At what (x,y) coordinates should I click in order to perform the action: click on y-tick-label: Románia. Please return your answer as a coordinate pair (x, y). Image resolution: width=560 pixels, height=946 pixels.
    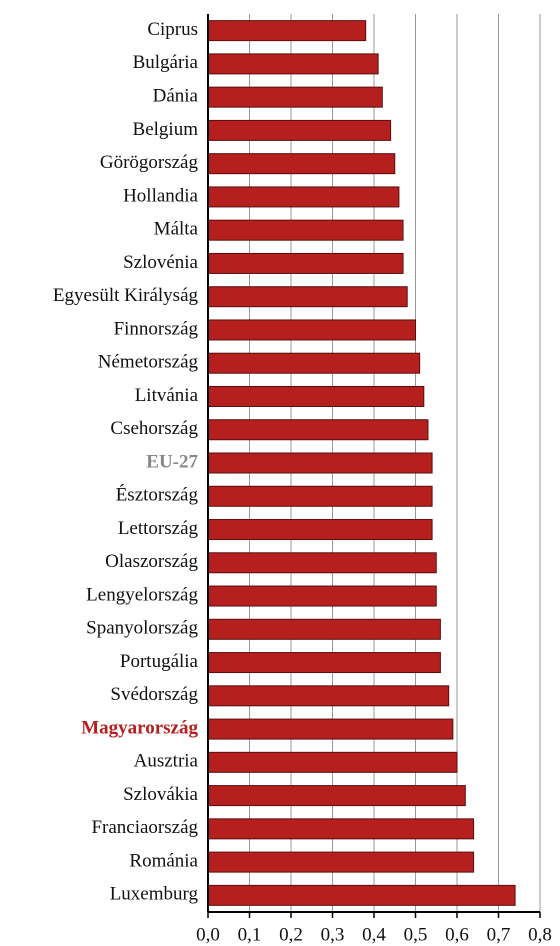
    Looking at the image, I should click on (163, 860).